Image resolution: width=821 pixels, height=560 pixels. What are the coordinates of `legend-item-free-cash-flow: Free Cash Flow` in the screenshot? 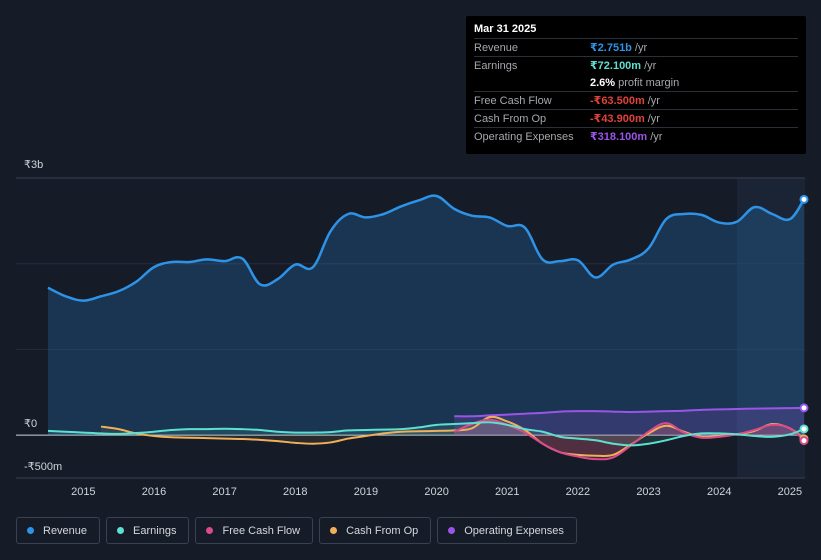 It's located at (254, 530).